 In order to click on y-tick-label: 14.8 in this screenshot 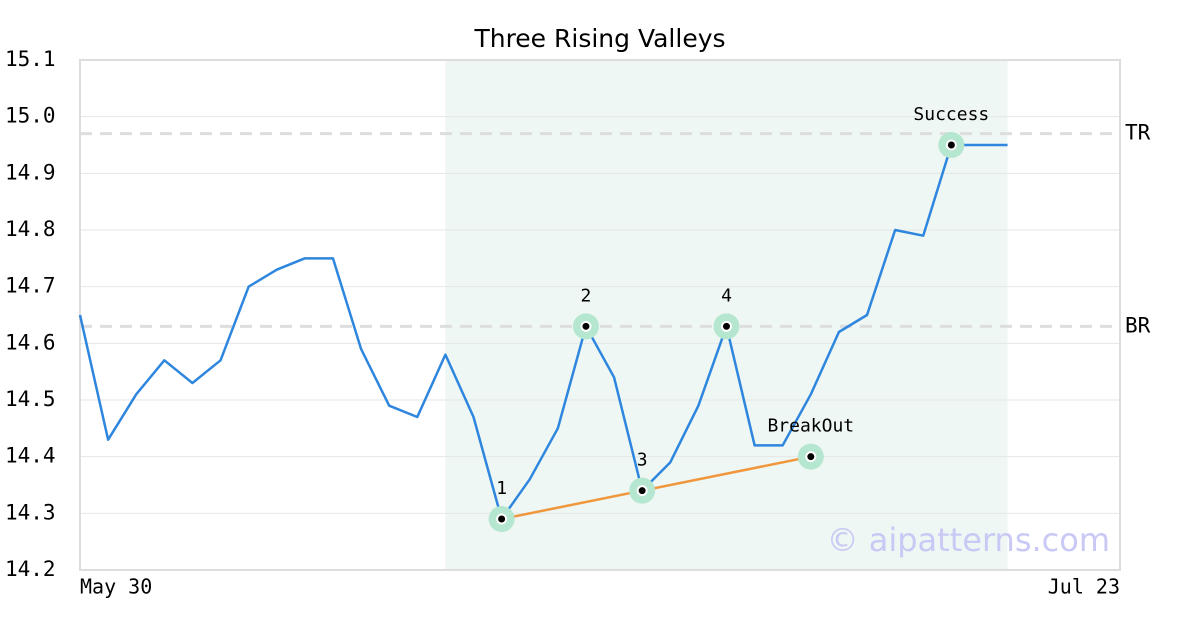, I will do `click(30, 229)`.